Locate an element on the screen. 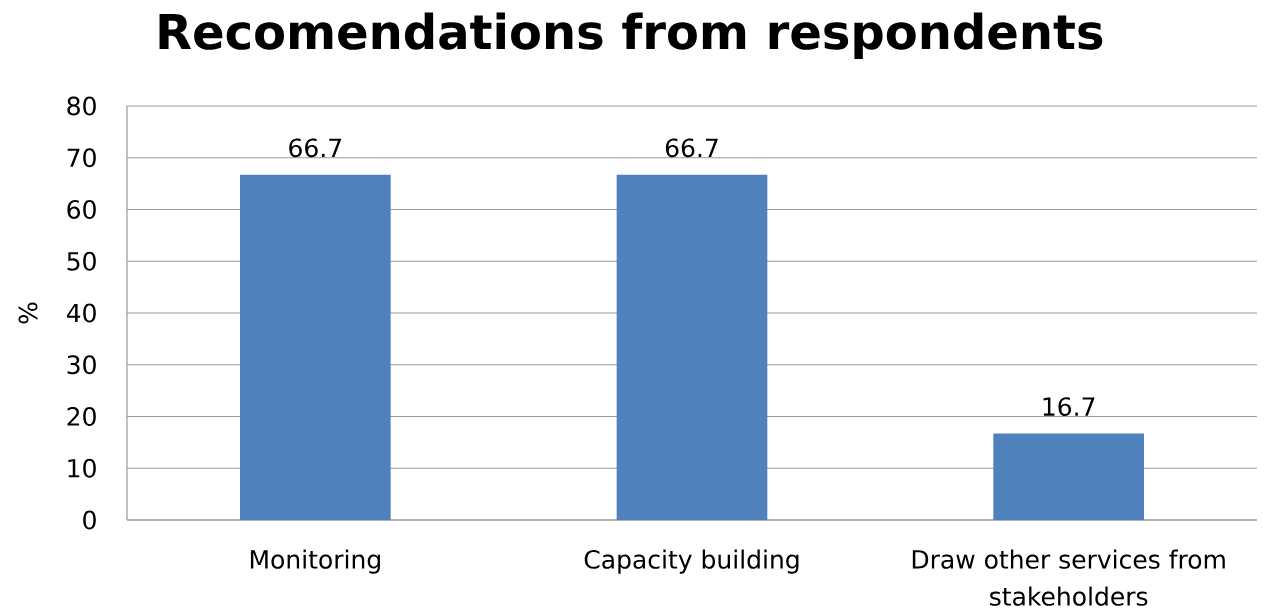  y-tick-label: 80 is located at coordinates (81, 106).